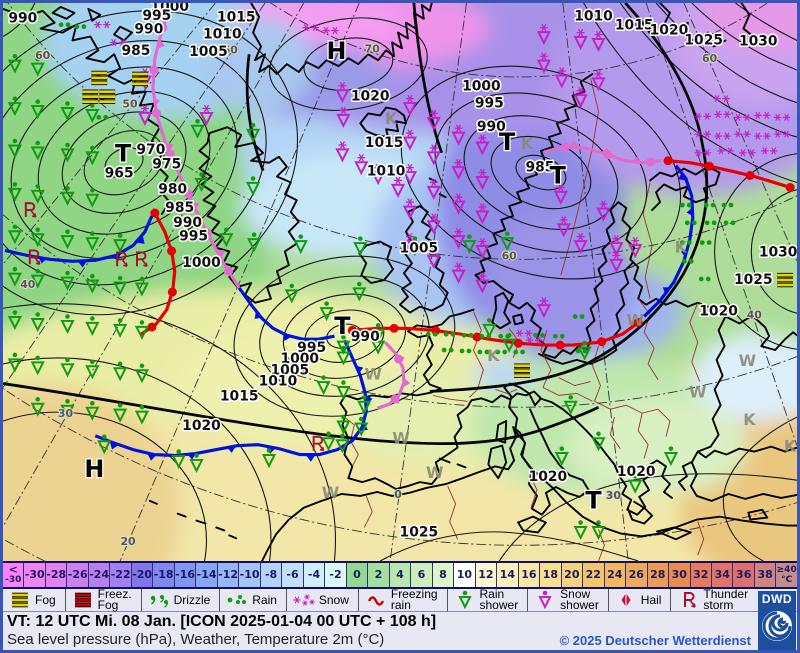  Describe the element at coordinates (726, 599) in the screenshot. I see `legend-label: Thunder storm` at that location.